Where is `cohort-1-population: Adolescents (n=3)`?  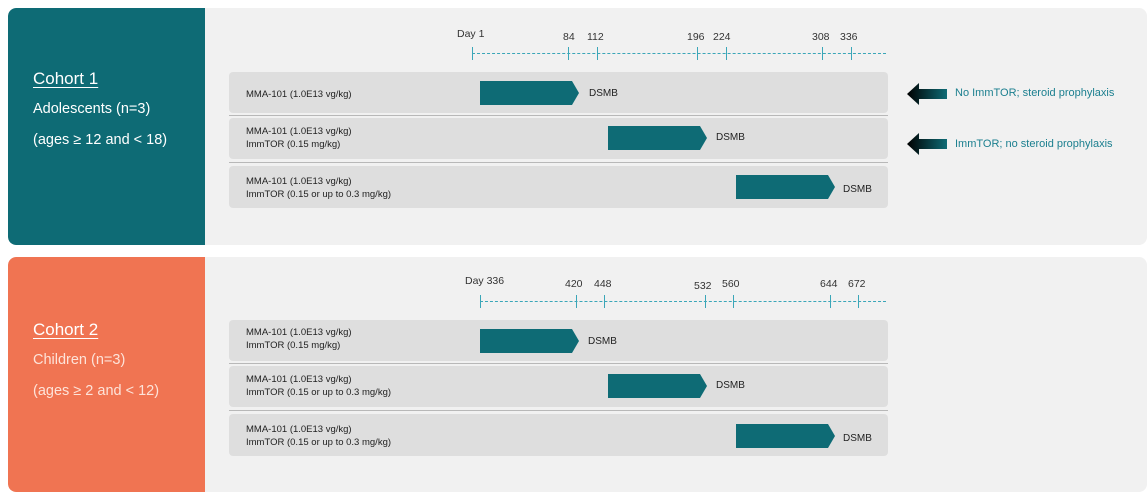
cohort-1-population: Adolescents (n=3) is located at coordinates (92, 109).